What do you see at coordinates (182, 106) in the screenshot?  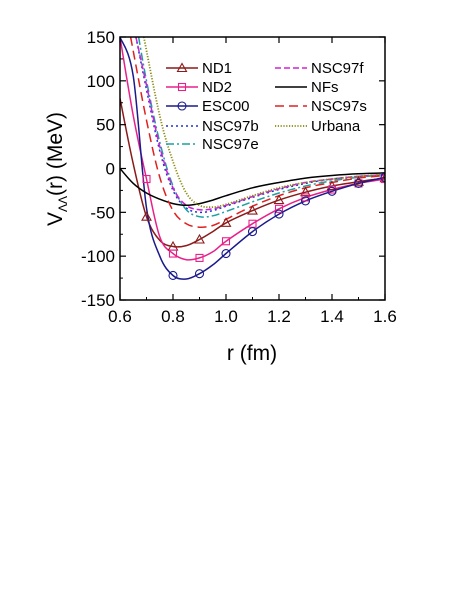 I see `legend-marker-esc00` at bounding box center [182, 106].